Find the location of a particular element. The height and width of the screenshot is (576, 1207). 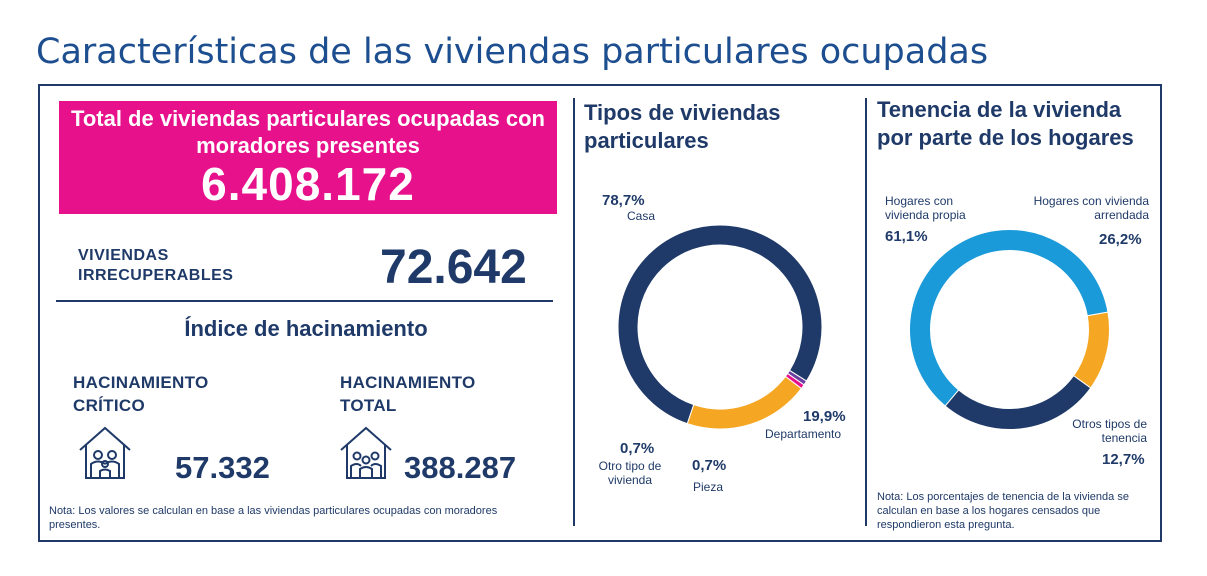

legend-label-casa: Casa is located at coordinates (641, 216).